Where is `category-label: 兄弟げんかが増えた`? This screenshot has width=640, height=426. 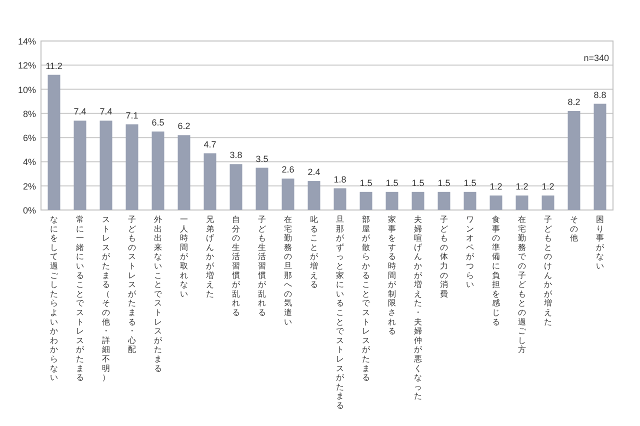
category-label: 兄弟げんかが増えた is located at coordinates (210, 256).